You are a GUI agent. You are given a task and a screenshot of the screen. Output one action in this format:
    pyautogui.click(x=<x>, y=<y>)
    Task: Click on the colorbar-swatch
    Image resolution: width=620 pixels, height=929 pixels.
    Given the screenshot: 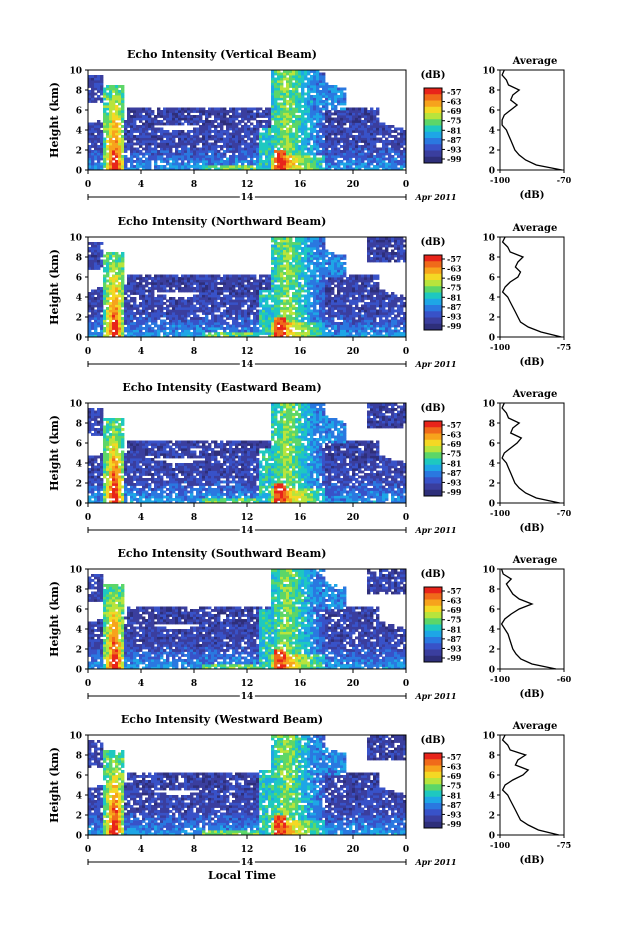 What is the action you would take?
    pyautogui.click(x=433, y=104)
    